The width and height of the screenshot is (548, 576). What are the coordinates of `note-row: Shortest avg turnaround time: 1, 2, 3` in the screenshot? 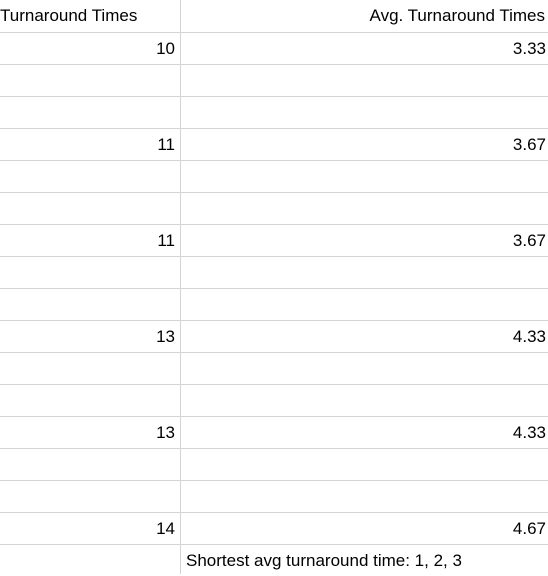 It's located at (274, 559).